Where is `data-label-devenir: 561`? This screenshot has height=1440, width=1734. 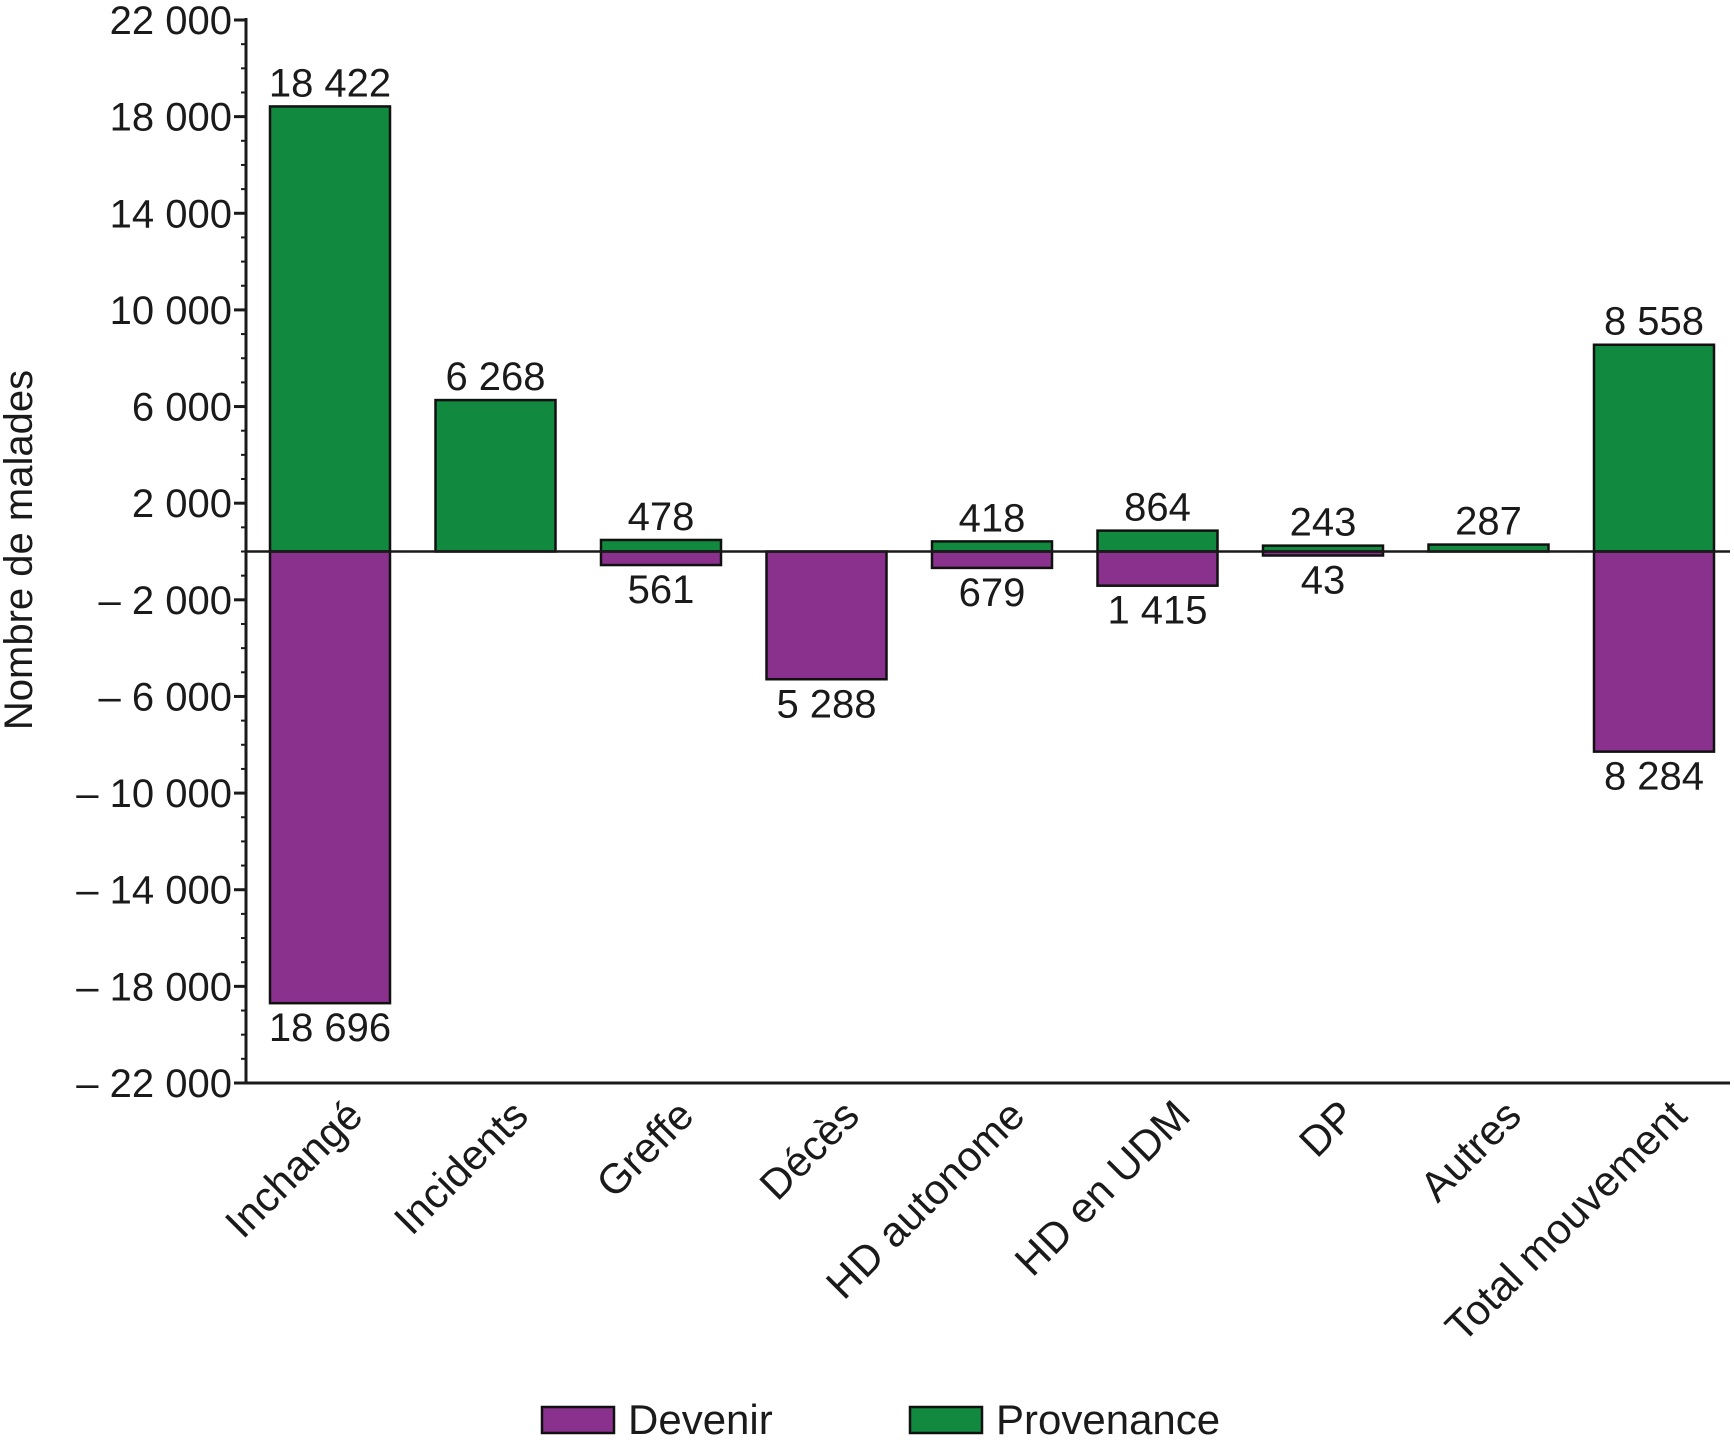
data-label-devenir: 561 is located at coordinates (661, 590).